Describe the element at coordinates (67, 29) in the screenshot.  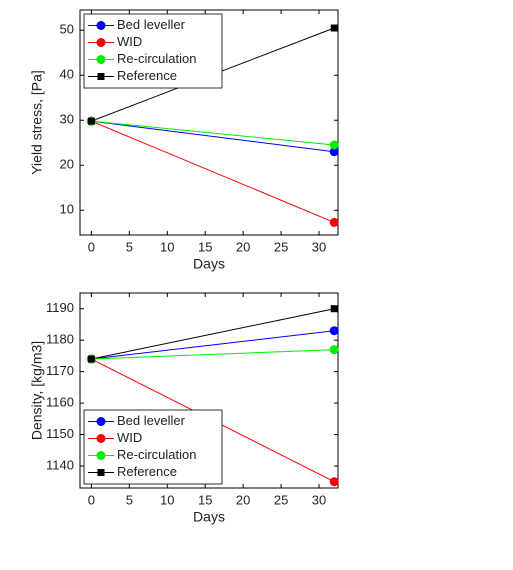
I see `y-tick-label: 50` at that location.